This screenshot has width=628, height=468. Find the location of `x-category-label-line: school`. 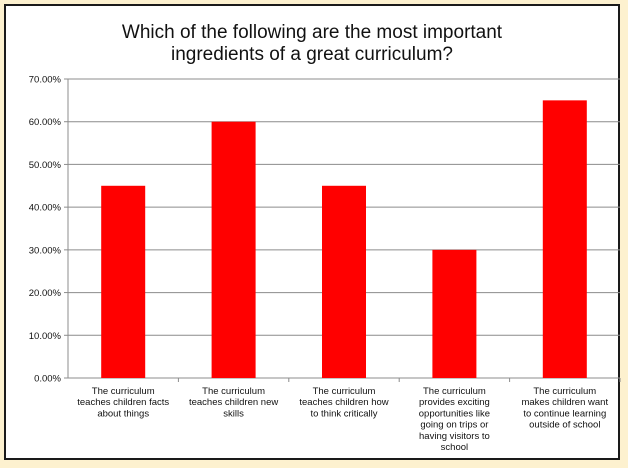

x-category-label-line: school is located at coordinates (454, 447).